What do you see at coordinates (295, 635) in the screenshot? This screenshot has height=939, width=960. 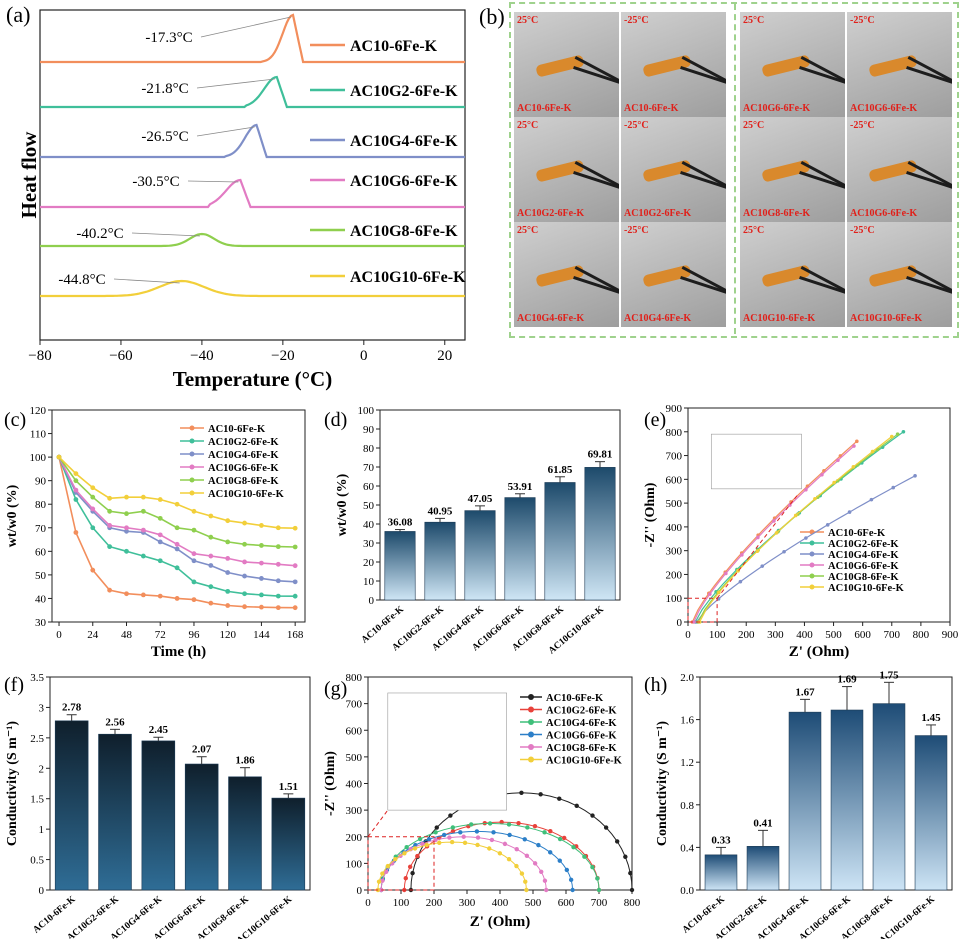 I see `x-tick-label: 168` at bounding box center [295, 635].